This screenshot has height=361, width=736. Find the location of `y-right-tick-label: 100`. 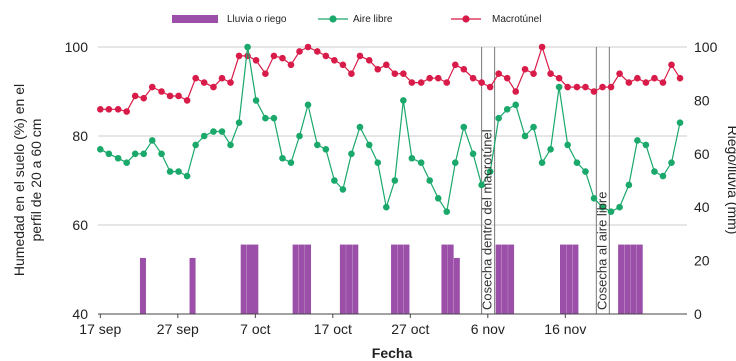

y-right-tick-label: 100 is located at coordinates (706, 47).